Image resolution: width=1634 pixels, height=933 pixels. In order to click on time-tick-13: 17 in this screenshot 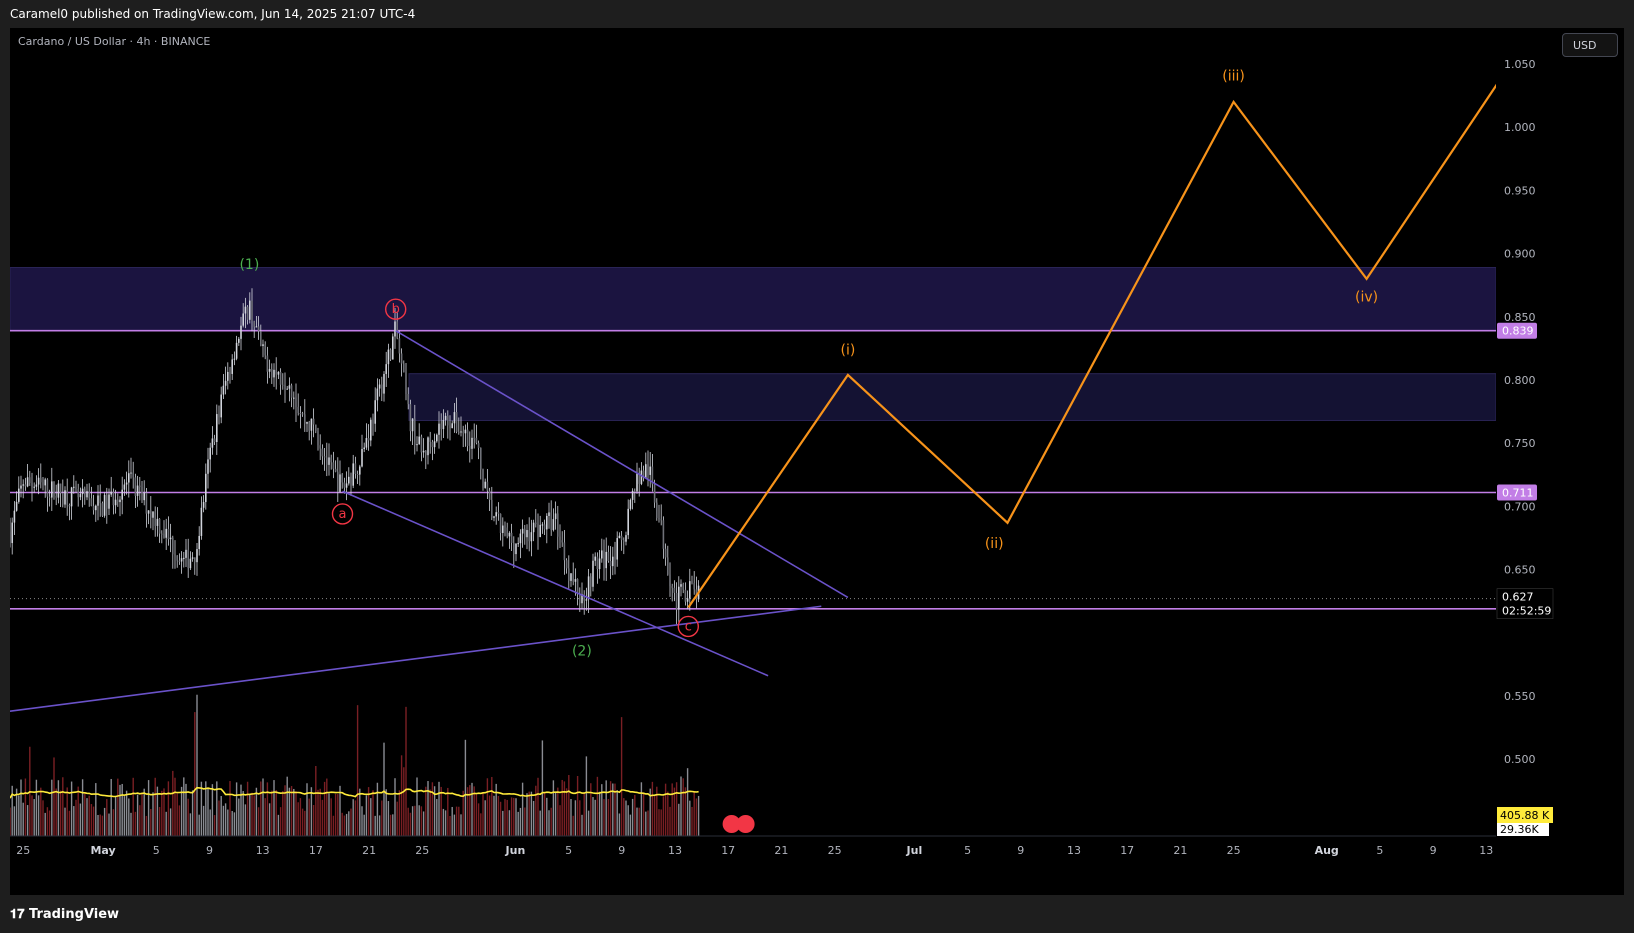, I will do `click(728, 850)`.